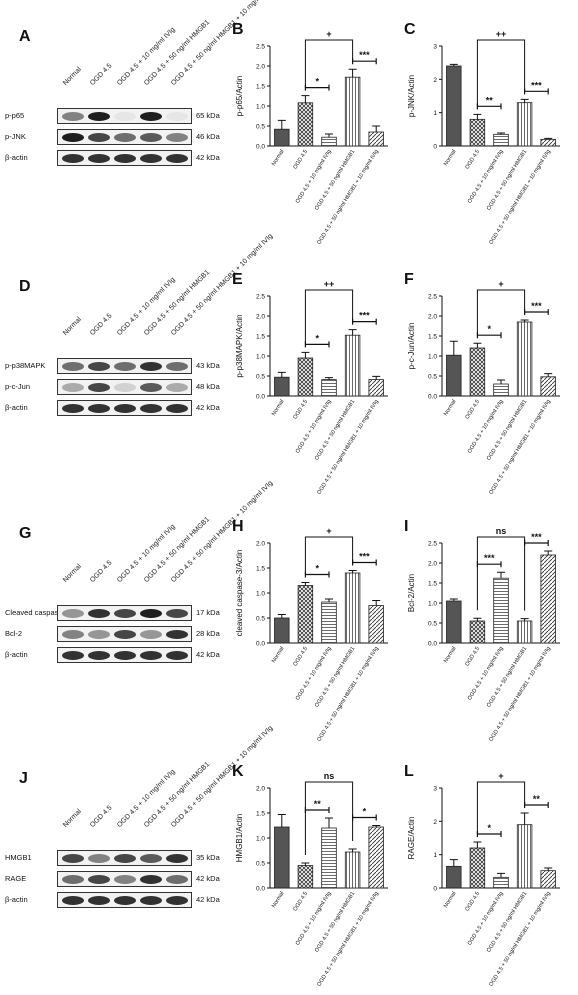 The height and width of the screenshot is (995, 578). I want to click on y-tick-label: 0.0, so click(432, 644).